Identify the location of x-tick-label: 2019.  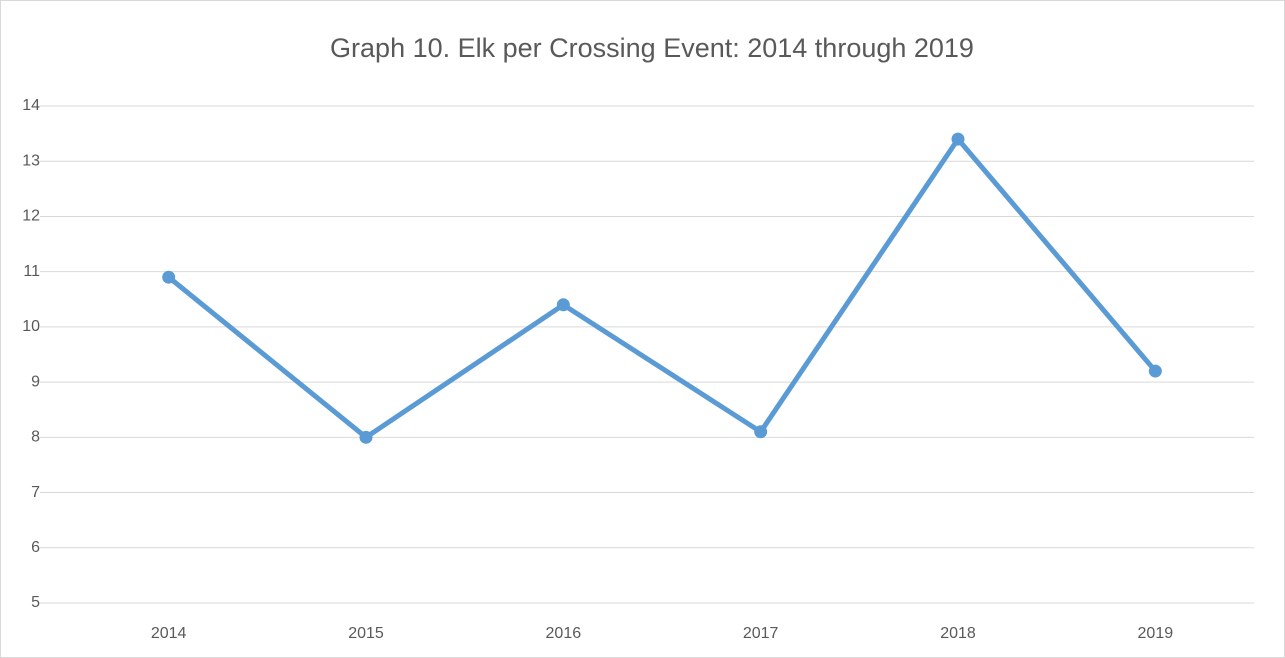
(1156, 633).